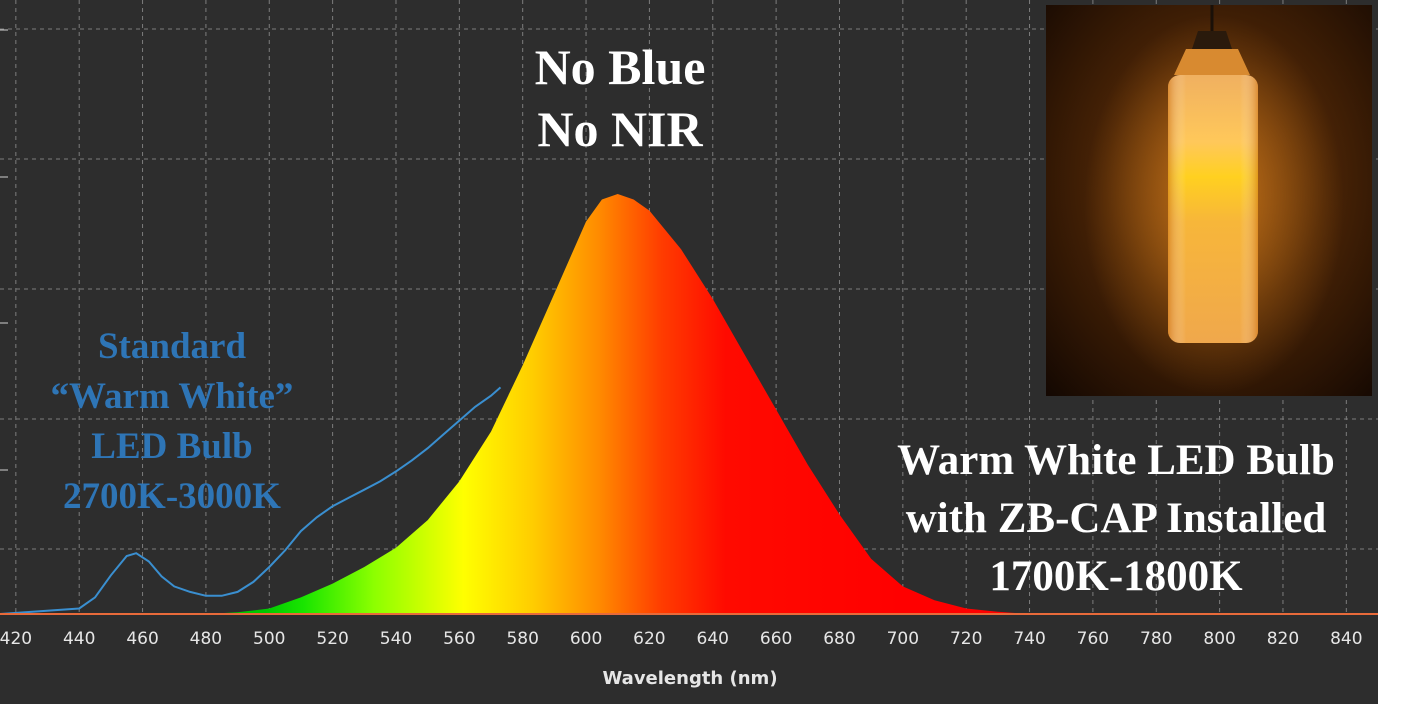  Describe the element at coordinates (1219, 639) in the screenshot. I see `x-tick-label: 800` at that location.